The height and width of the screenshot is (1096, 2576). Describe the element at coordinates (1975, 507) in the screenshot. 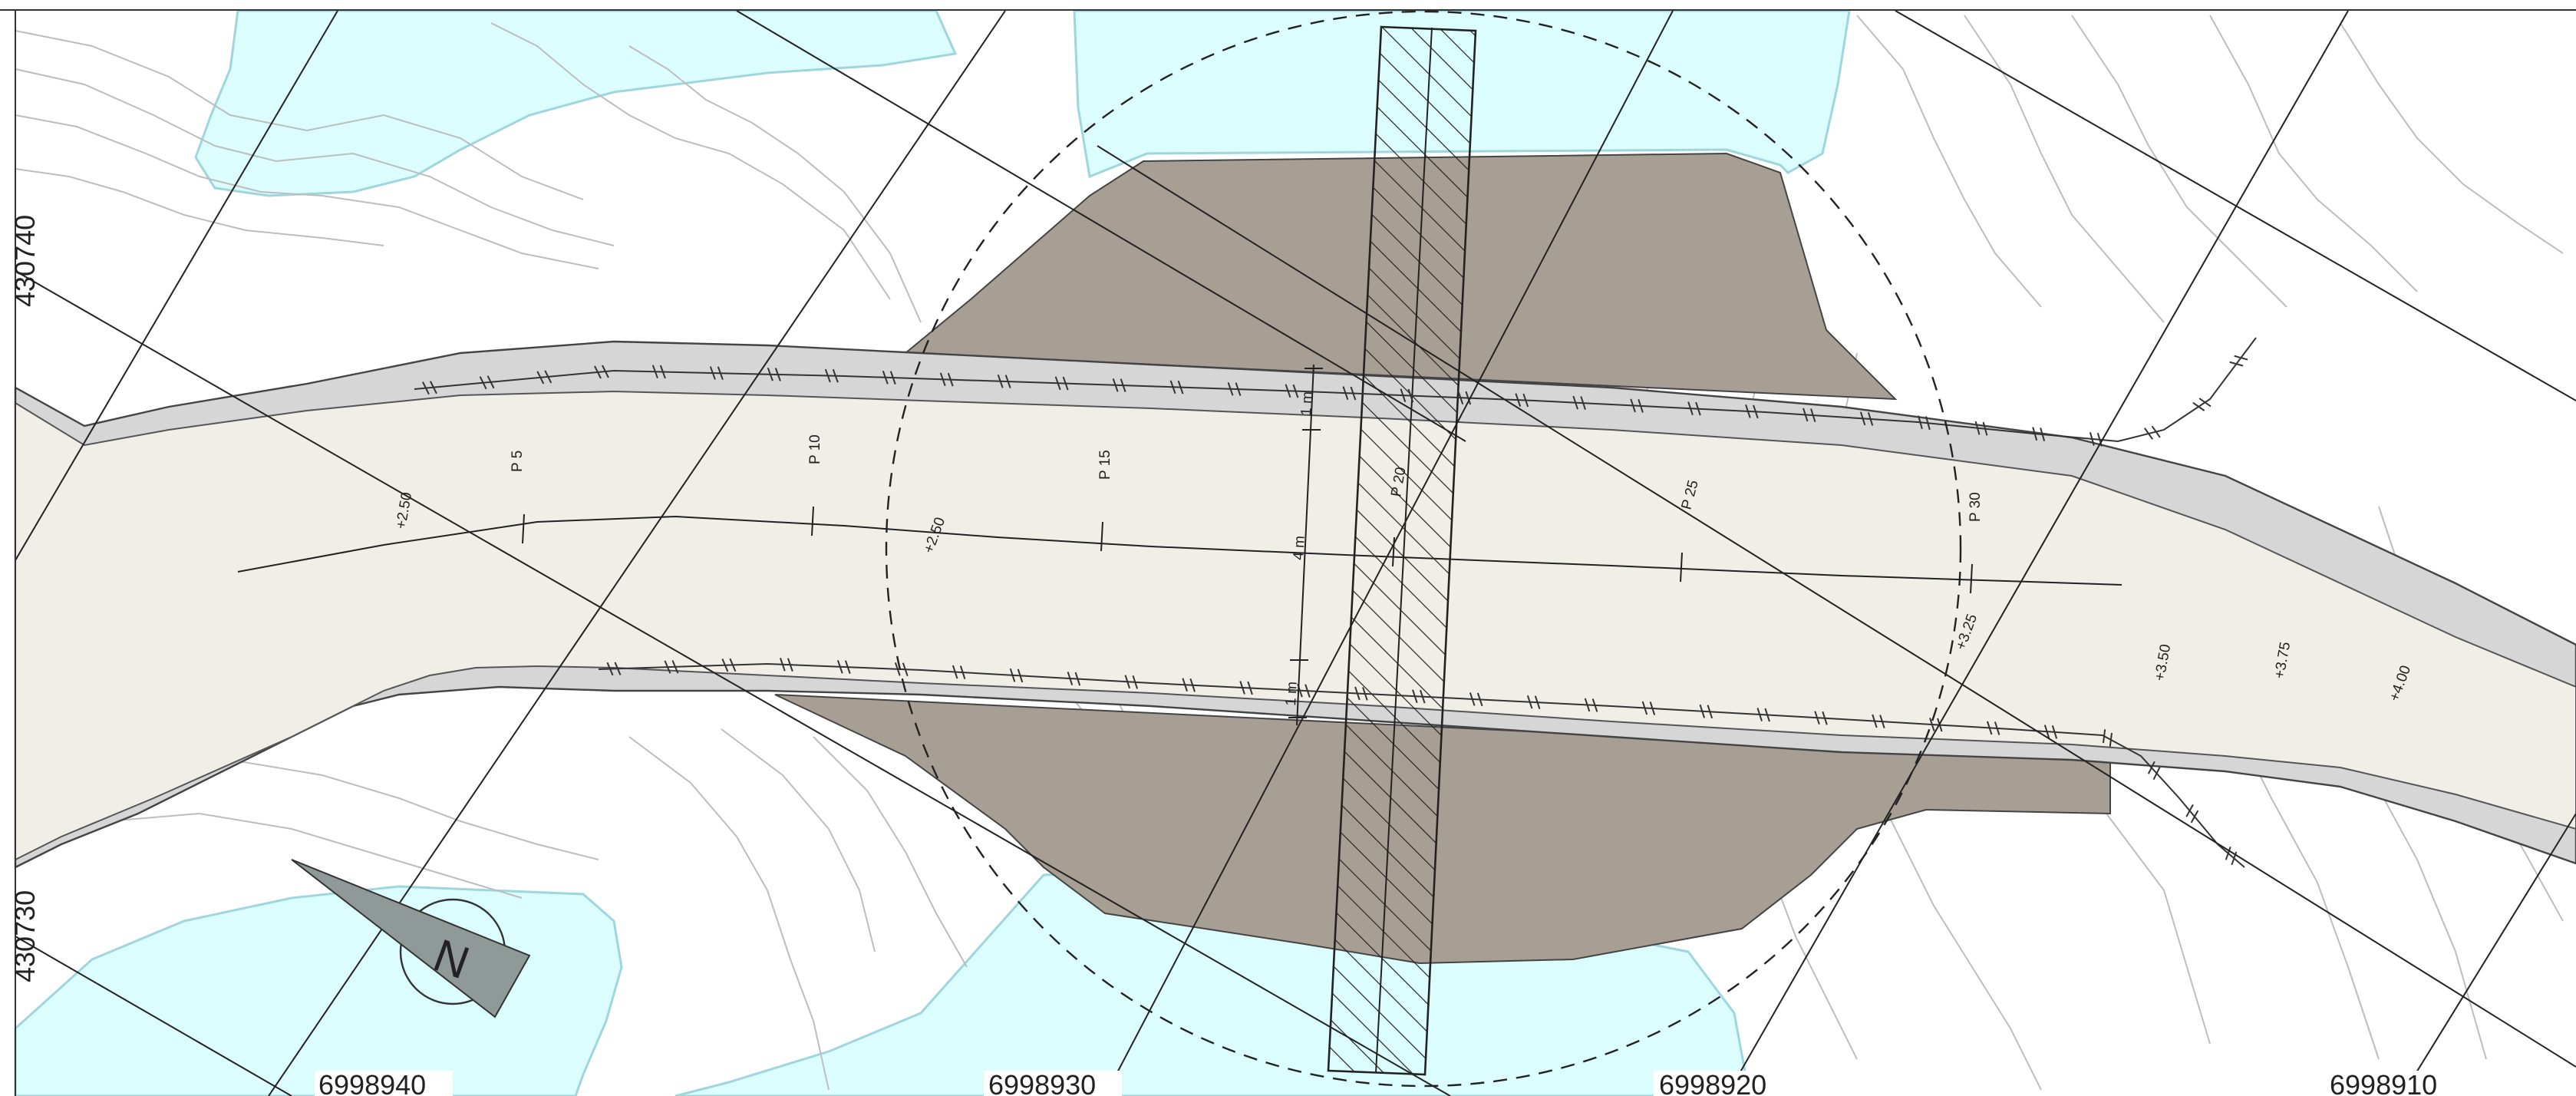

I see `profile-label-p30: P 30` at that location.